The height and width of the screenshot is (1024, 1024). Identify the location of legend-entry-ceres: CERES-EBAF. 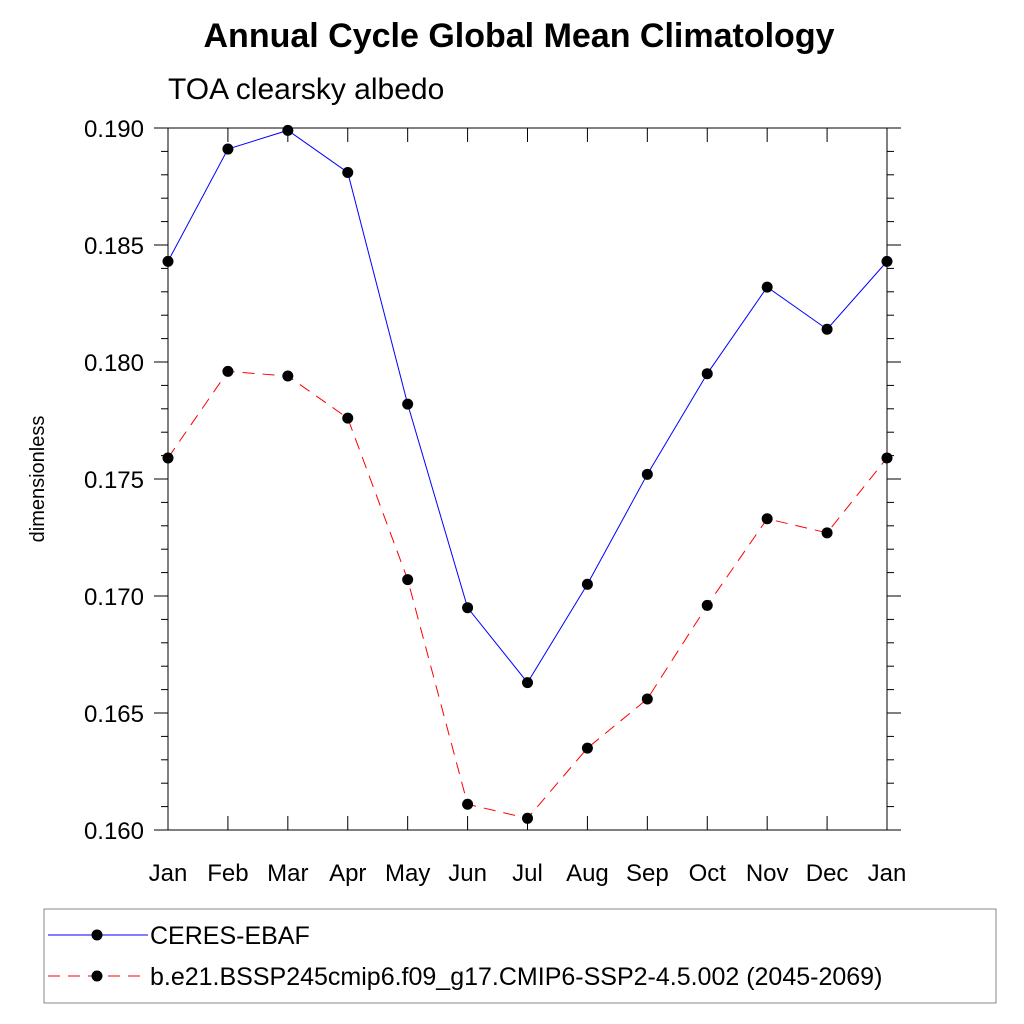
(179, 936).